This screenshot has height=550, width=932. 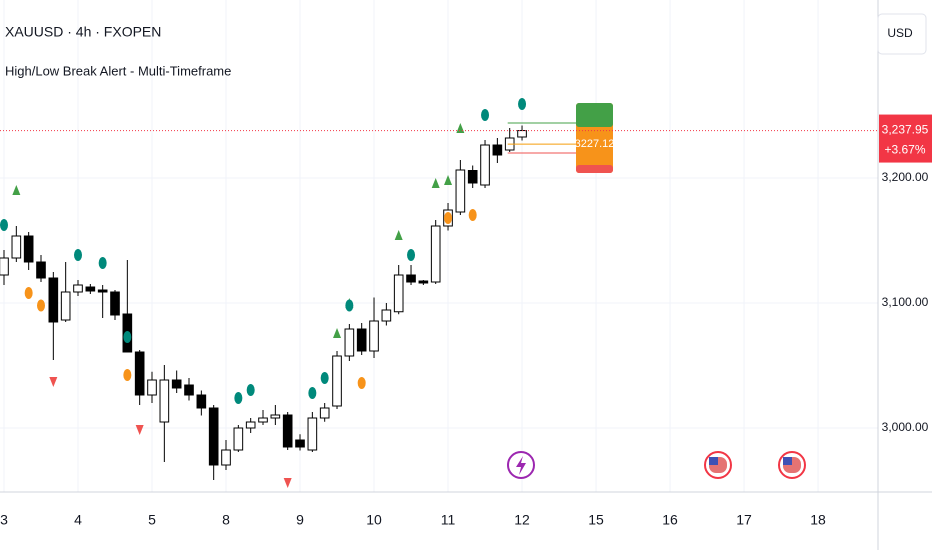 I want to click on indicator-name: High/Low Break Alert - Multi-Timeframe, so click(x=118, y=70).